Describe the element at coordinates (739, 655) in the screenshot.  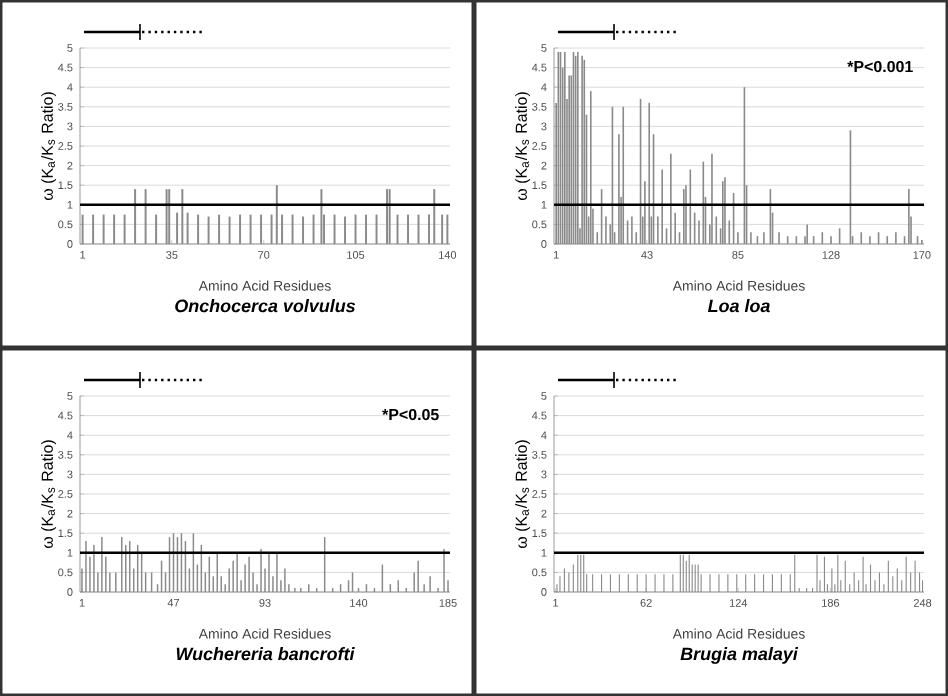
I see `text: Brugia malayi` at that location.